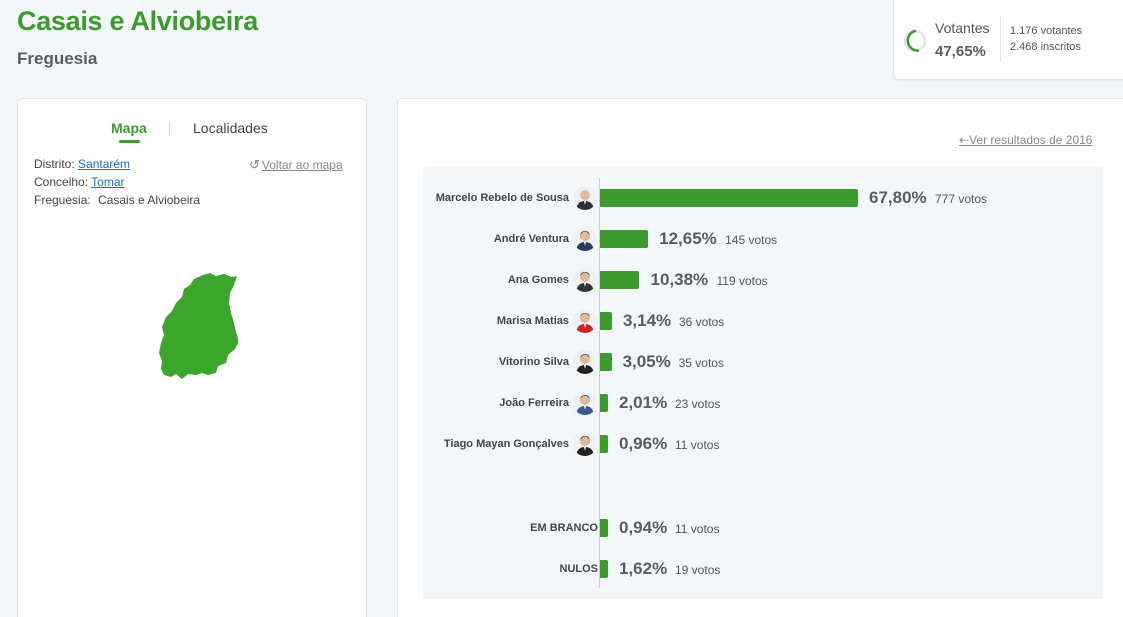 The image size is (1123, 617). I want to click on result-percent: 67,80%, so click(898, 197).